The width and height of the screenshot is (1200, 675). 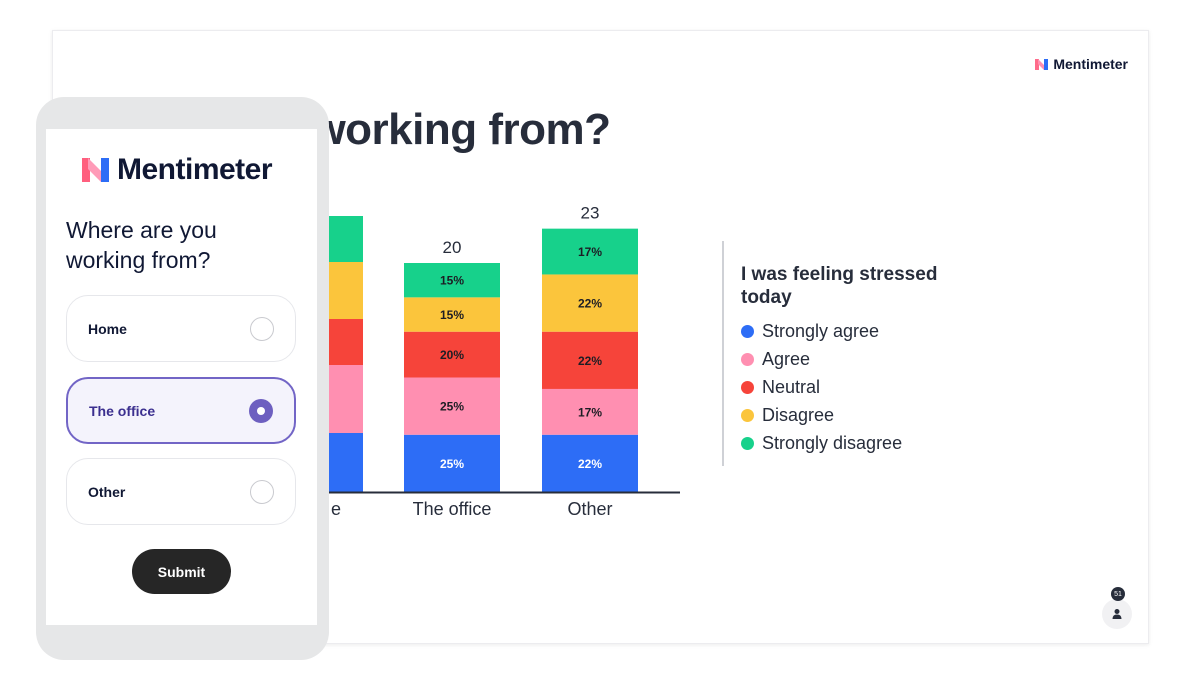 I want to click on legend-title: I was feeling stressed today, so click(x=839, y=286).